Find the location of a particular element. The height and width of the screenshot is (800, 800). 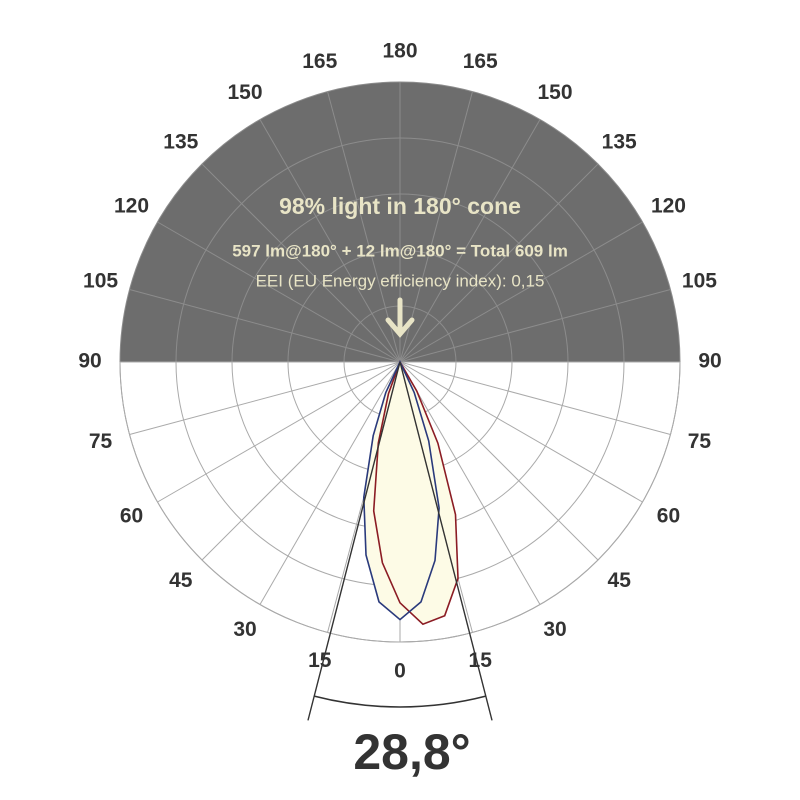

angle-label: 180 is located at coordinates (399, 51).